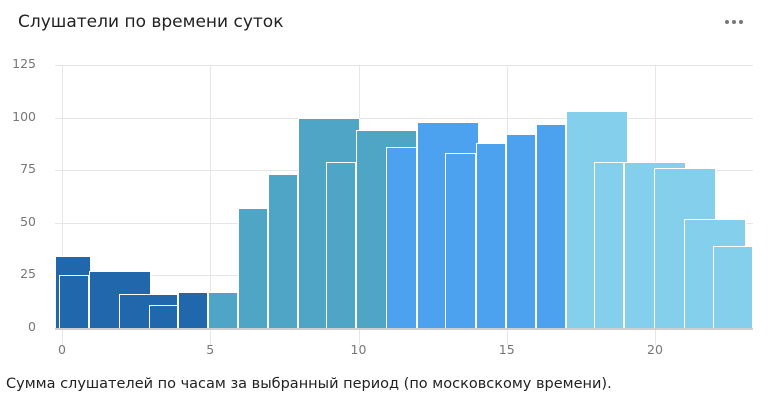 The width and height of the screenshot is (769, 400). Describe the element at coordinates (151, 22) in the screenshot. I see `chart-title: Слушатели по времени суток` at that location.